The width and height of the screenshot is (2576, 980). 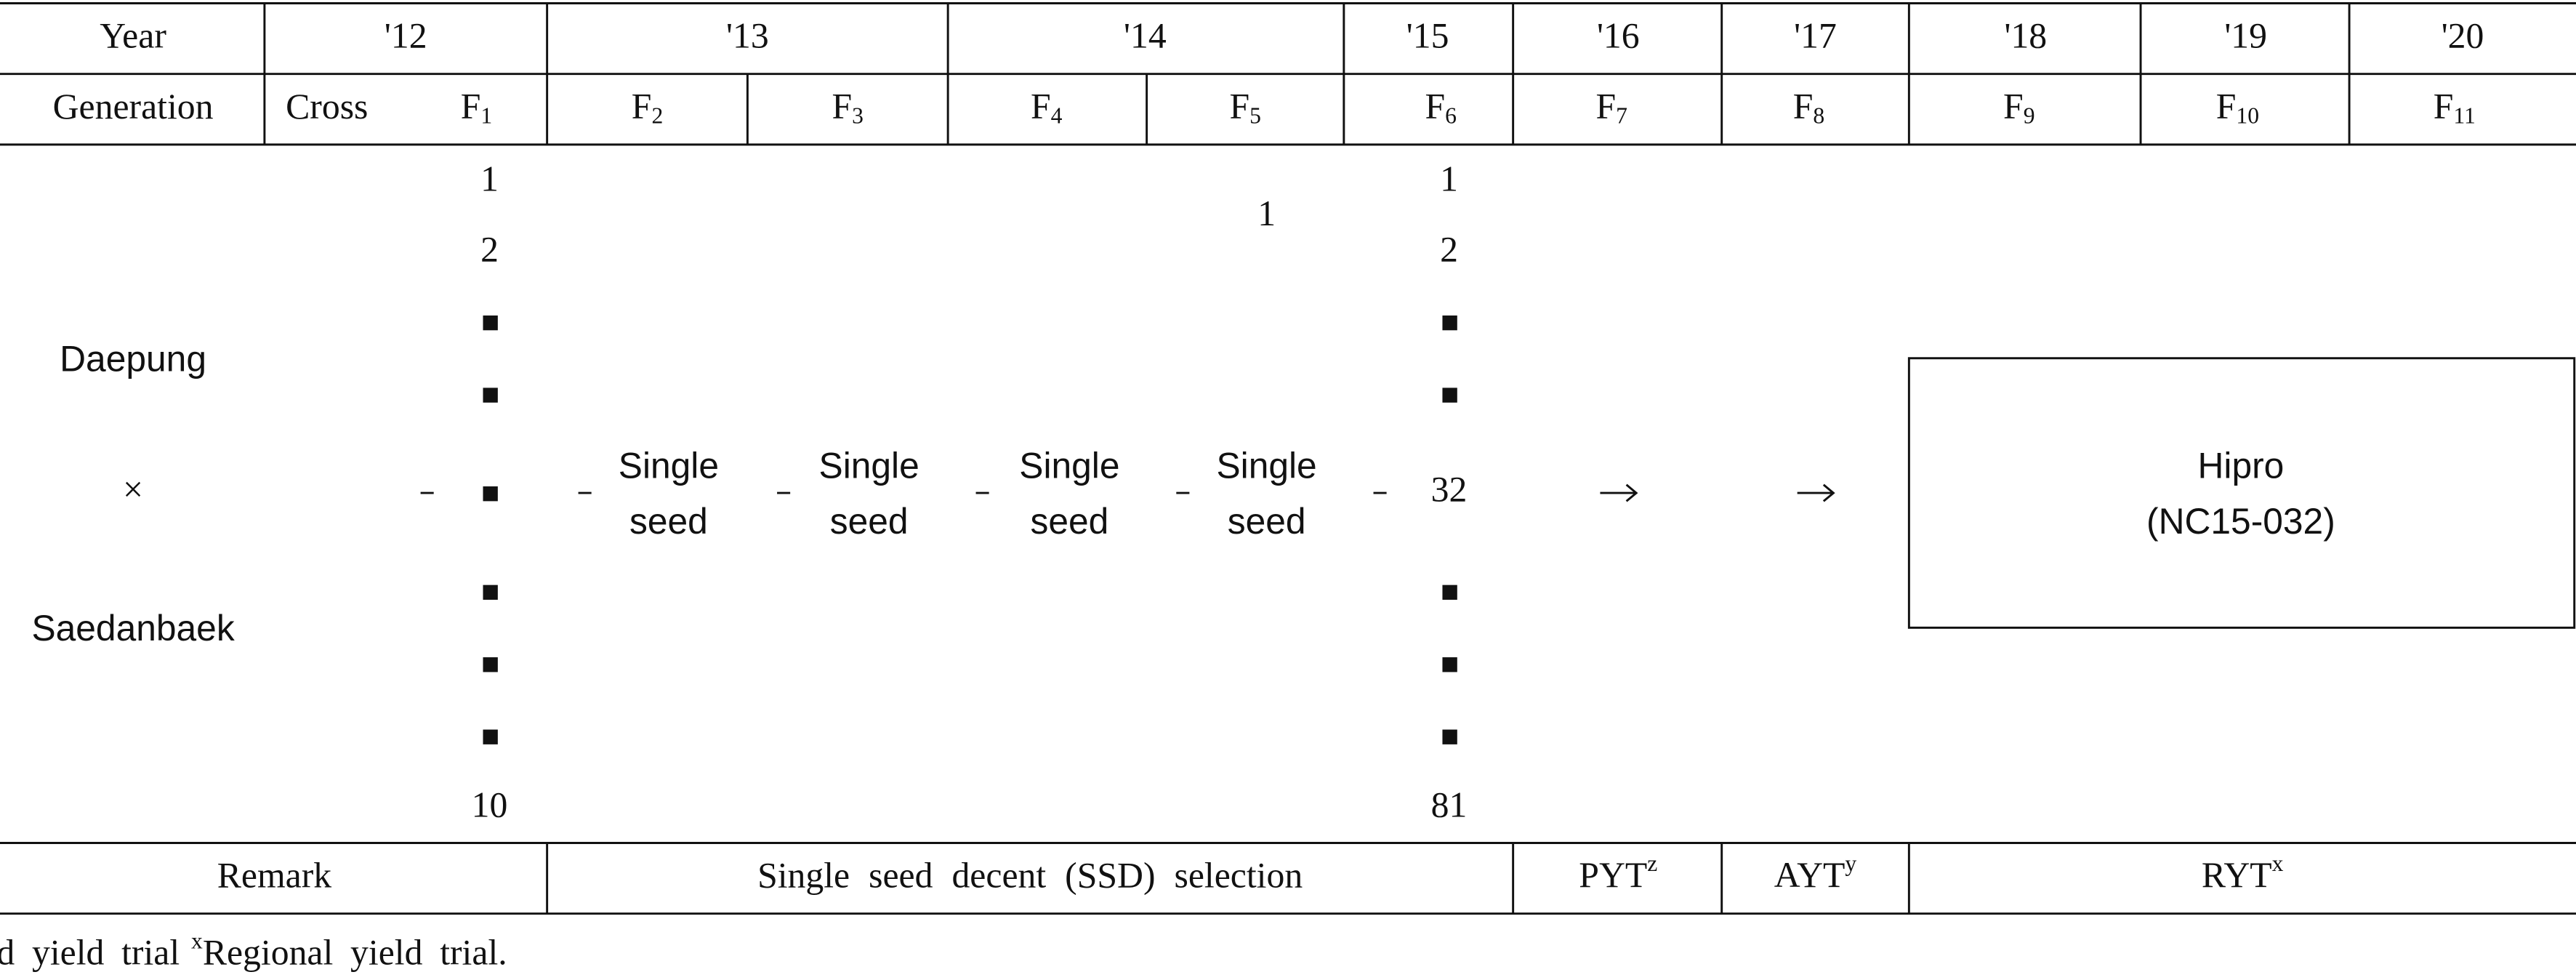 I want to click on arrows, so click(x=1717, y=492).